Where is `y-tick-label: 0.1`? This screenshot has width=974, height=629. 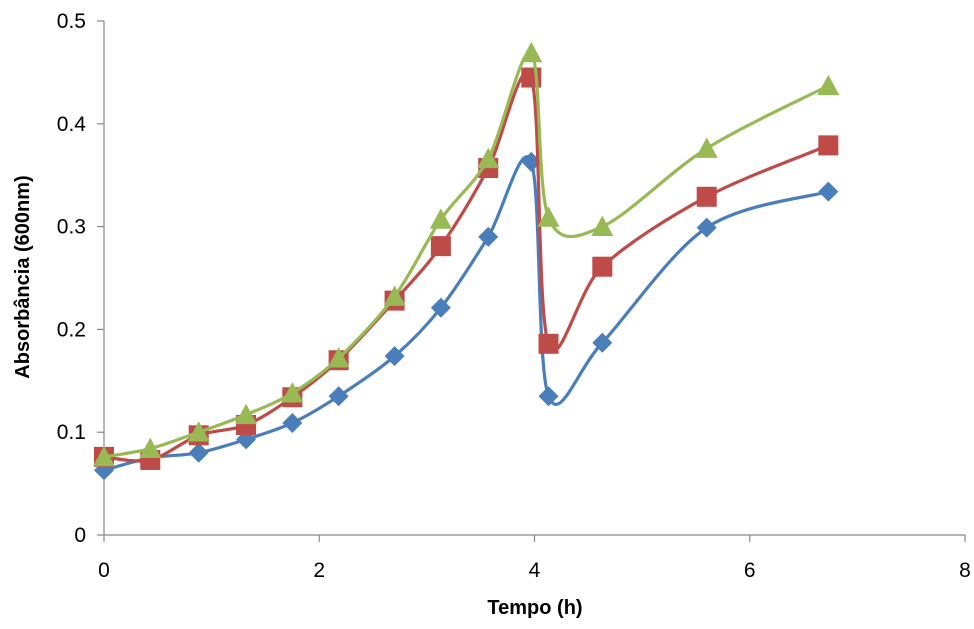 y-tick-label: 0.1 is located at coordinates (71, 432).